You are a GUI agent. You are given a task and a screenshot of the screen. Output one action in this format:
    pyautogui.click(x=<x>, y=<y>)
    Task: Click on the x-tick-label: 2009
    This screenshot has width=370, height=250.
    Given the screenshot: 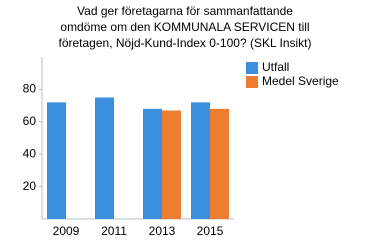 What is the action you would take?
    pyautogui.click(x=66, y=231)
    